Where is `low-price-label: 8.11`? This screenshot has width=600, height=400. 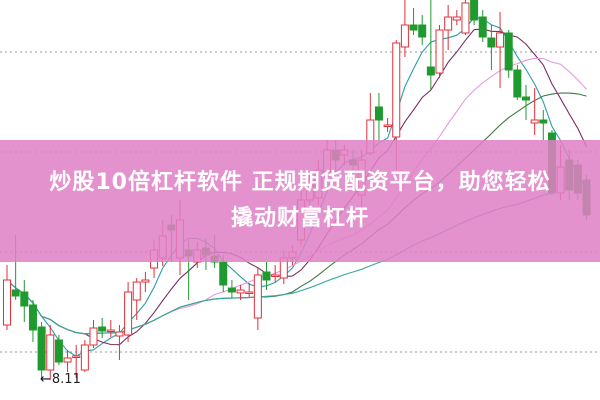 low-price-label: 8.11 is located at coordinates (66, 379).